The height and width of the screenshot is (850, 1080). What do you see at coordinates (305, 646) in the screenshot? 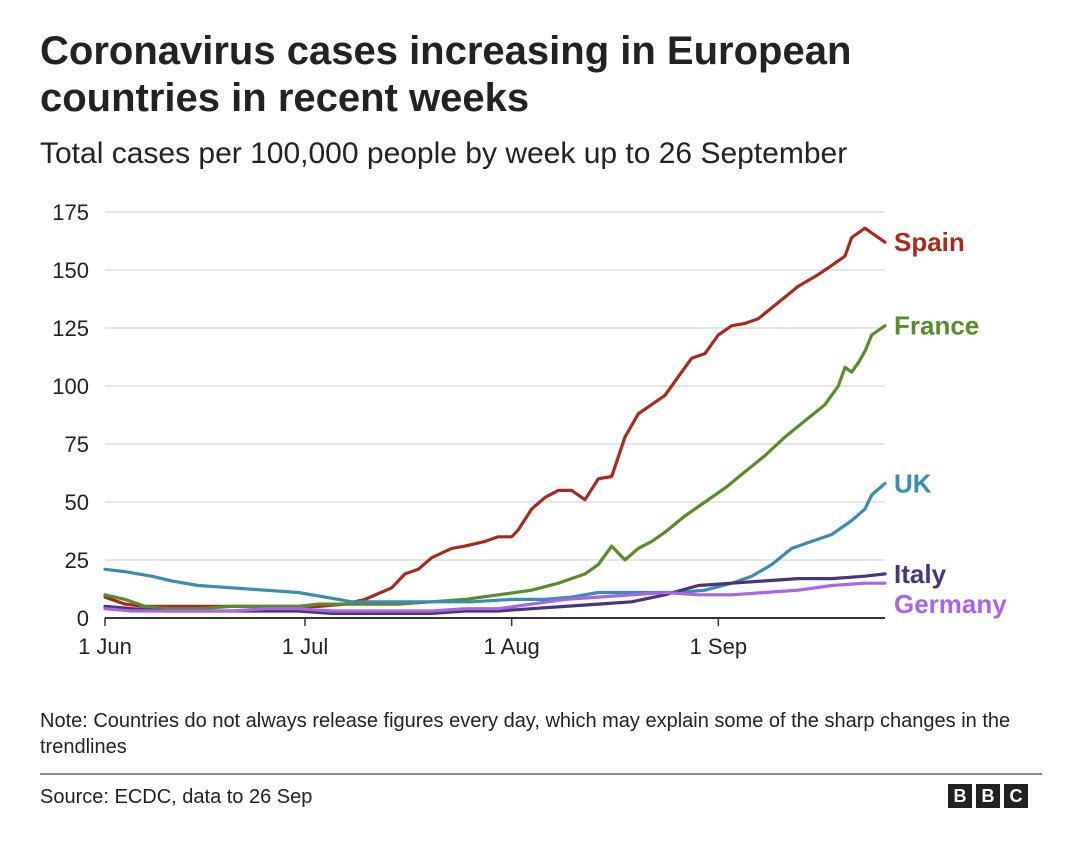
I see `x-tick-label: 1 Jul` at bounding box center [305, 646].